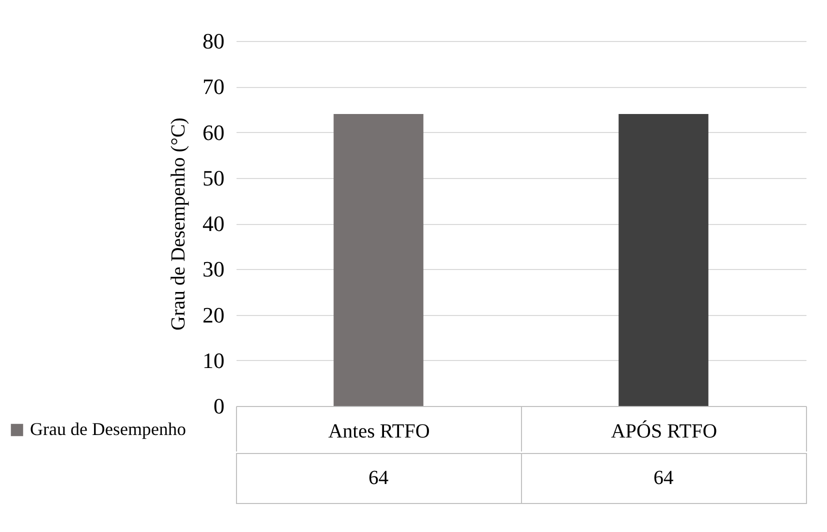 This screenshot has height=532, width=827. Describe the element at coordinates (219, 406) in the screenshot. I see `y-tick-label: 0` at that location.